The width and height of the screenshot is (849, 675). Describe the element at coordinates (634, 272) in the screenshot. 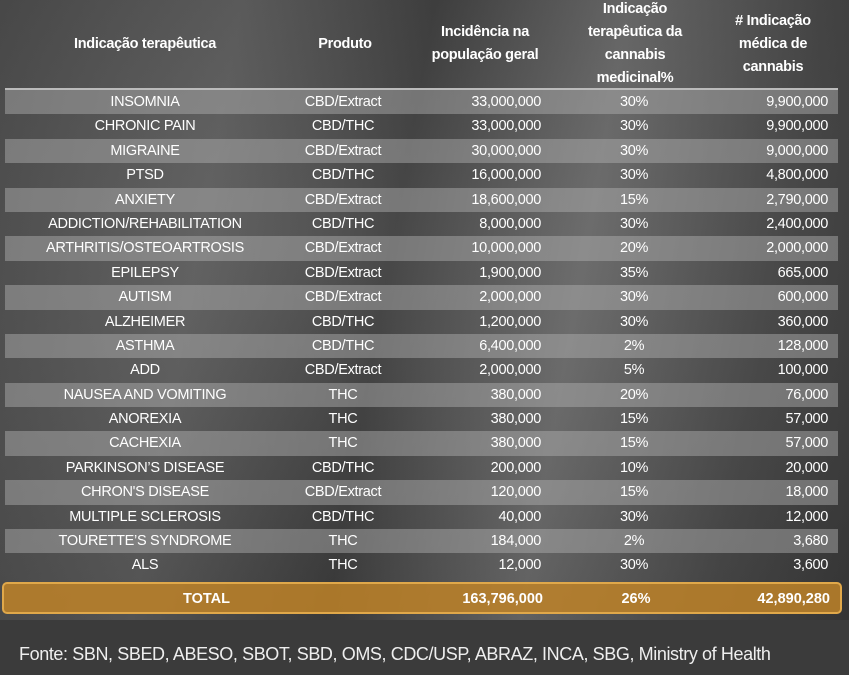

I see `cell-percent: 35%` at that location.